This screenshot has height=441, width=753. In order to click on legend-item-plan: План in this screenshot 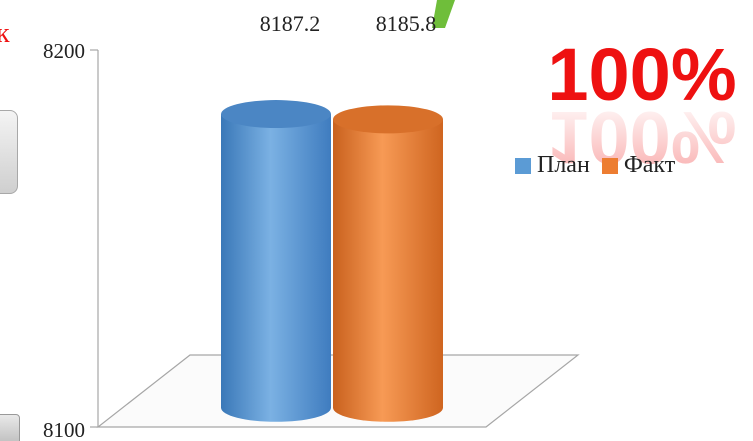, I will do `click(552, 165)`.